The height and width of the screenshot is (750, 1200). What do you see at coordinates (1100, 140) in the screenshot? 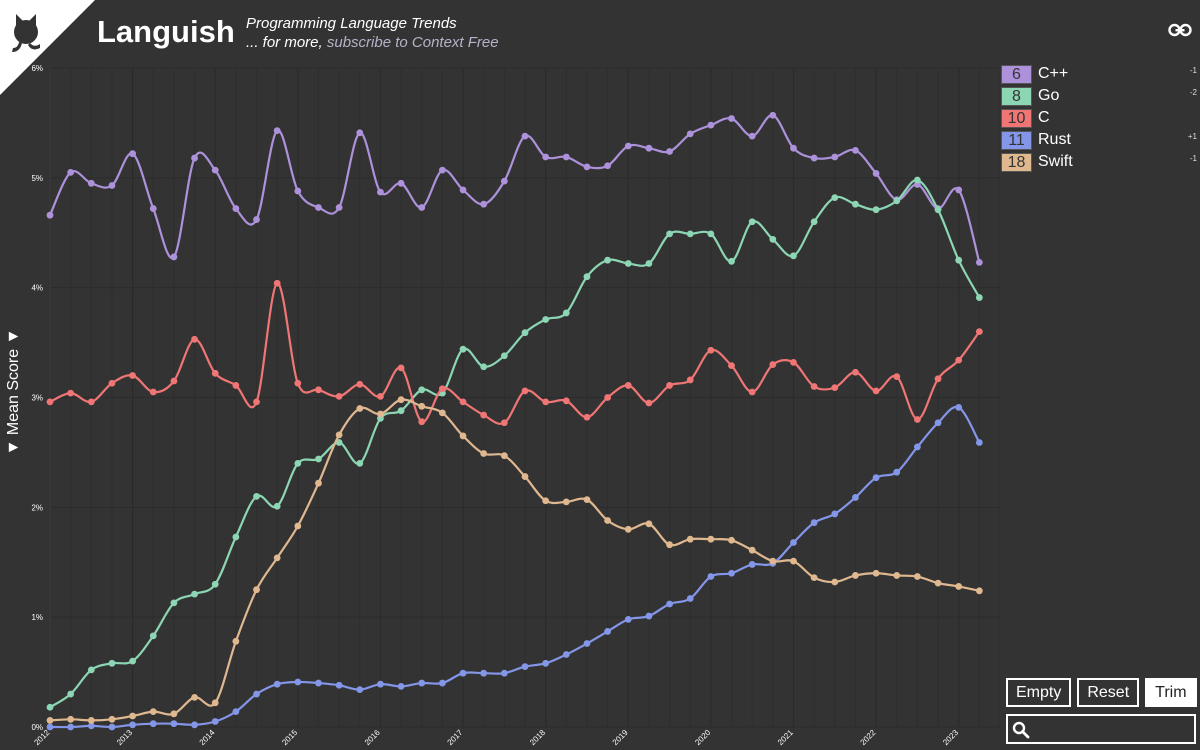
I see `legend-item: 11 Rust +1` at bounding box center [1100, 140].